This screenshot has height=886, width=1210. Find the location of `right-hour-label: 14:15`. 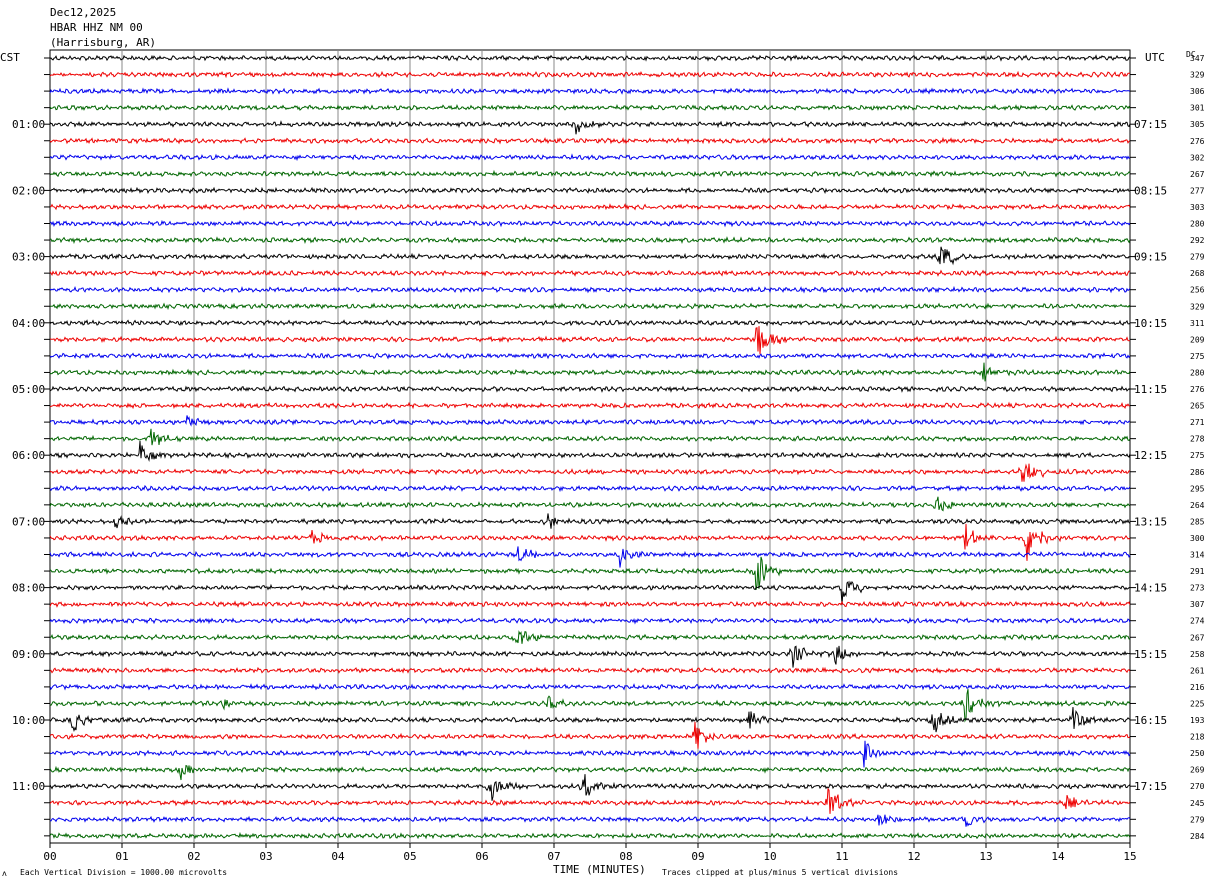

right-hour-label: 14:15 is located at coordinates (1150, 588).